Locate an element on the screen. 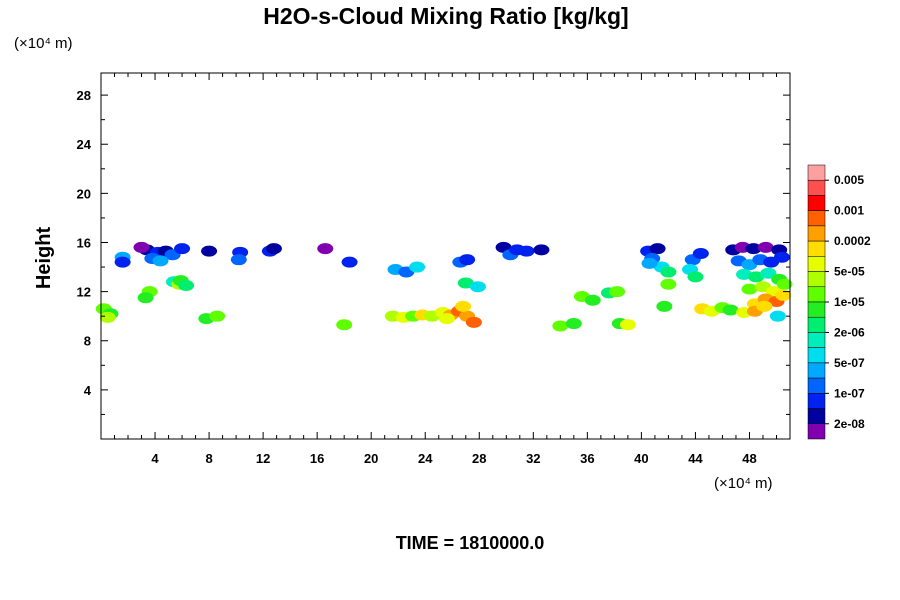 This screenshot has width=900, height=600. x-tick-label: 24 is located at coordinates (425, 458).